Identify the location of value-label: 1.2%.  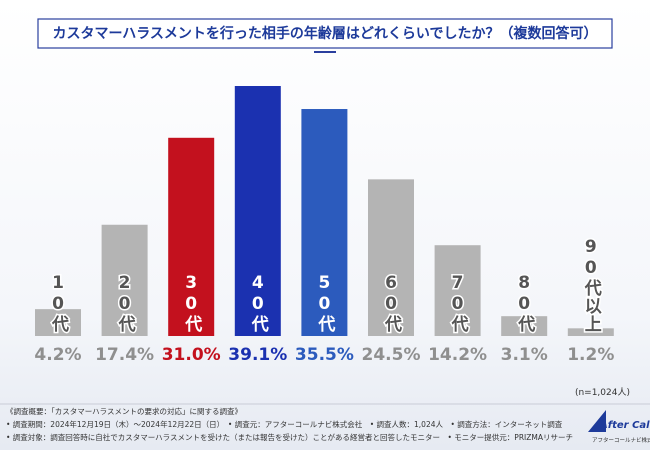
(590, 355).